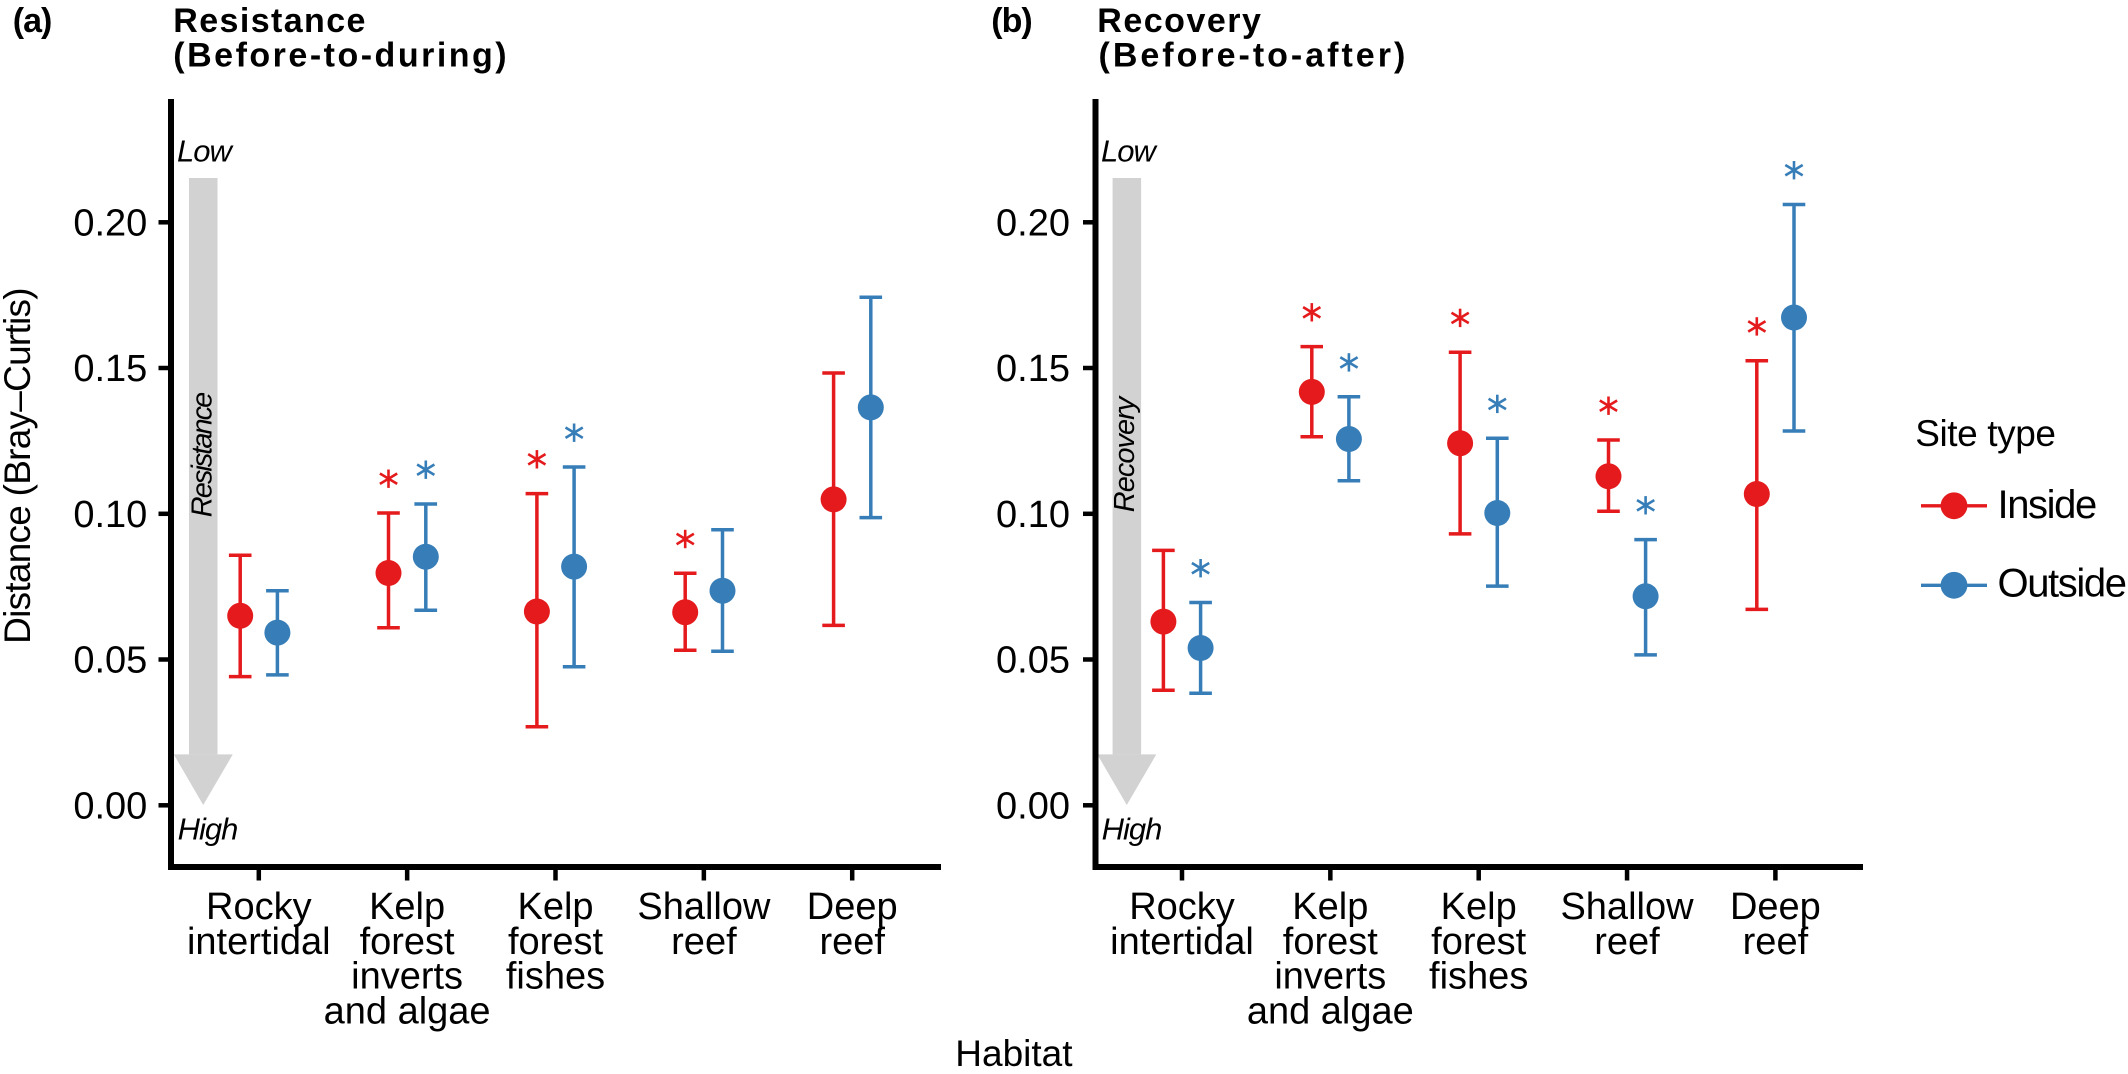 Image resolution: width=2128 pixels, height=1074 pixels. What do you see at coordinates (19, 466) in the screenshot?
I see `svg-text: Distance (Bray–Curtis)` at bounding box center [19, 466].